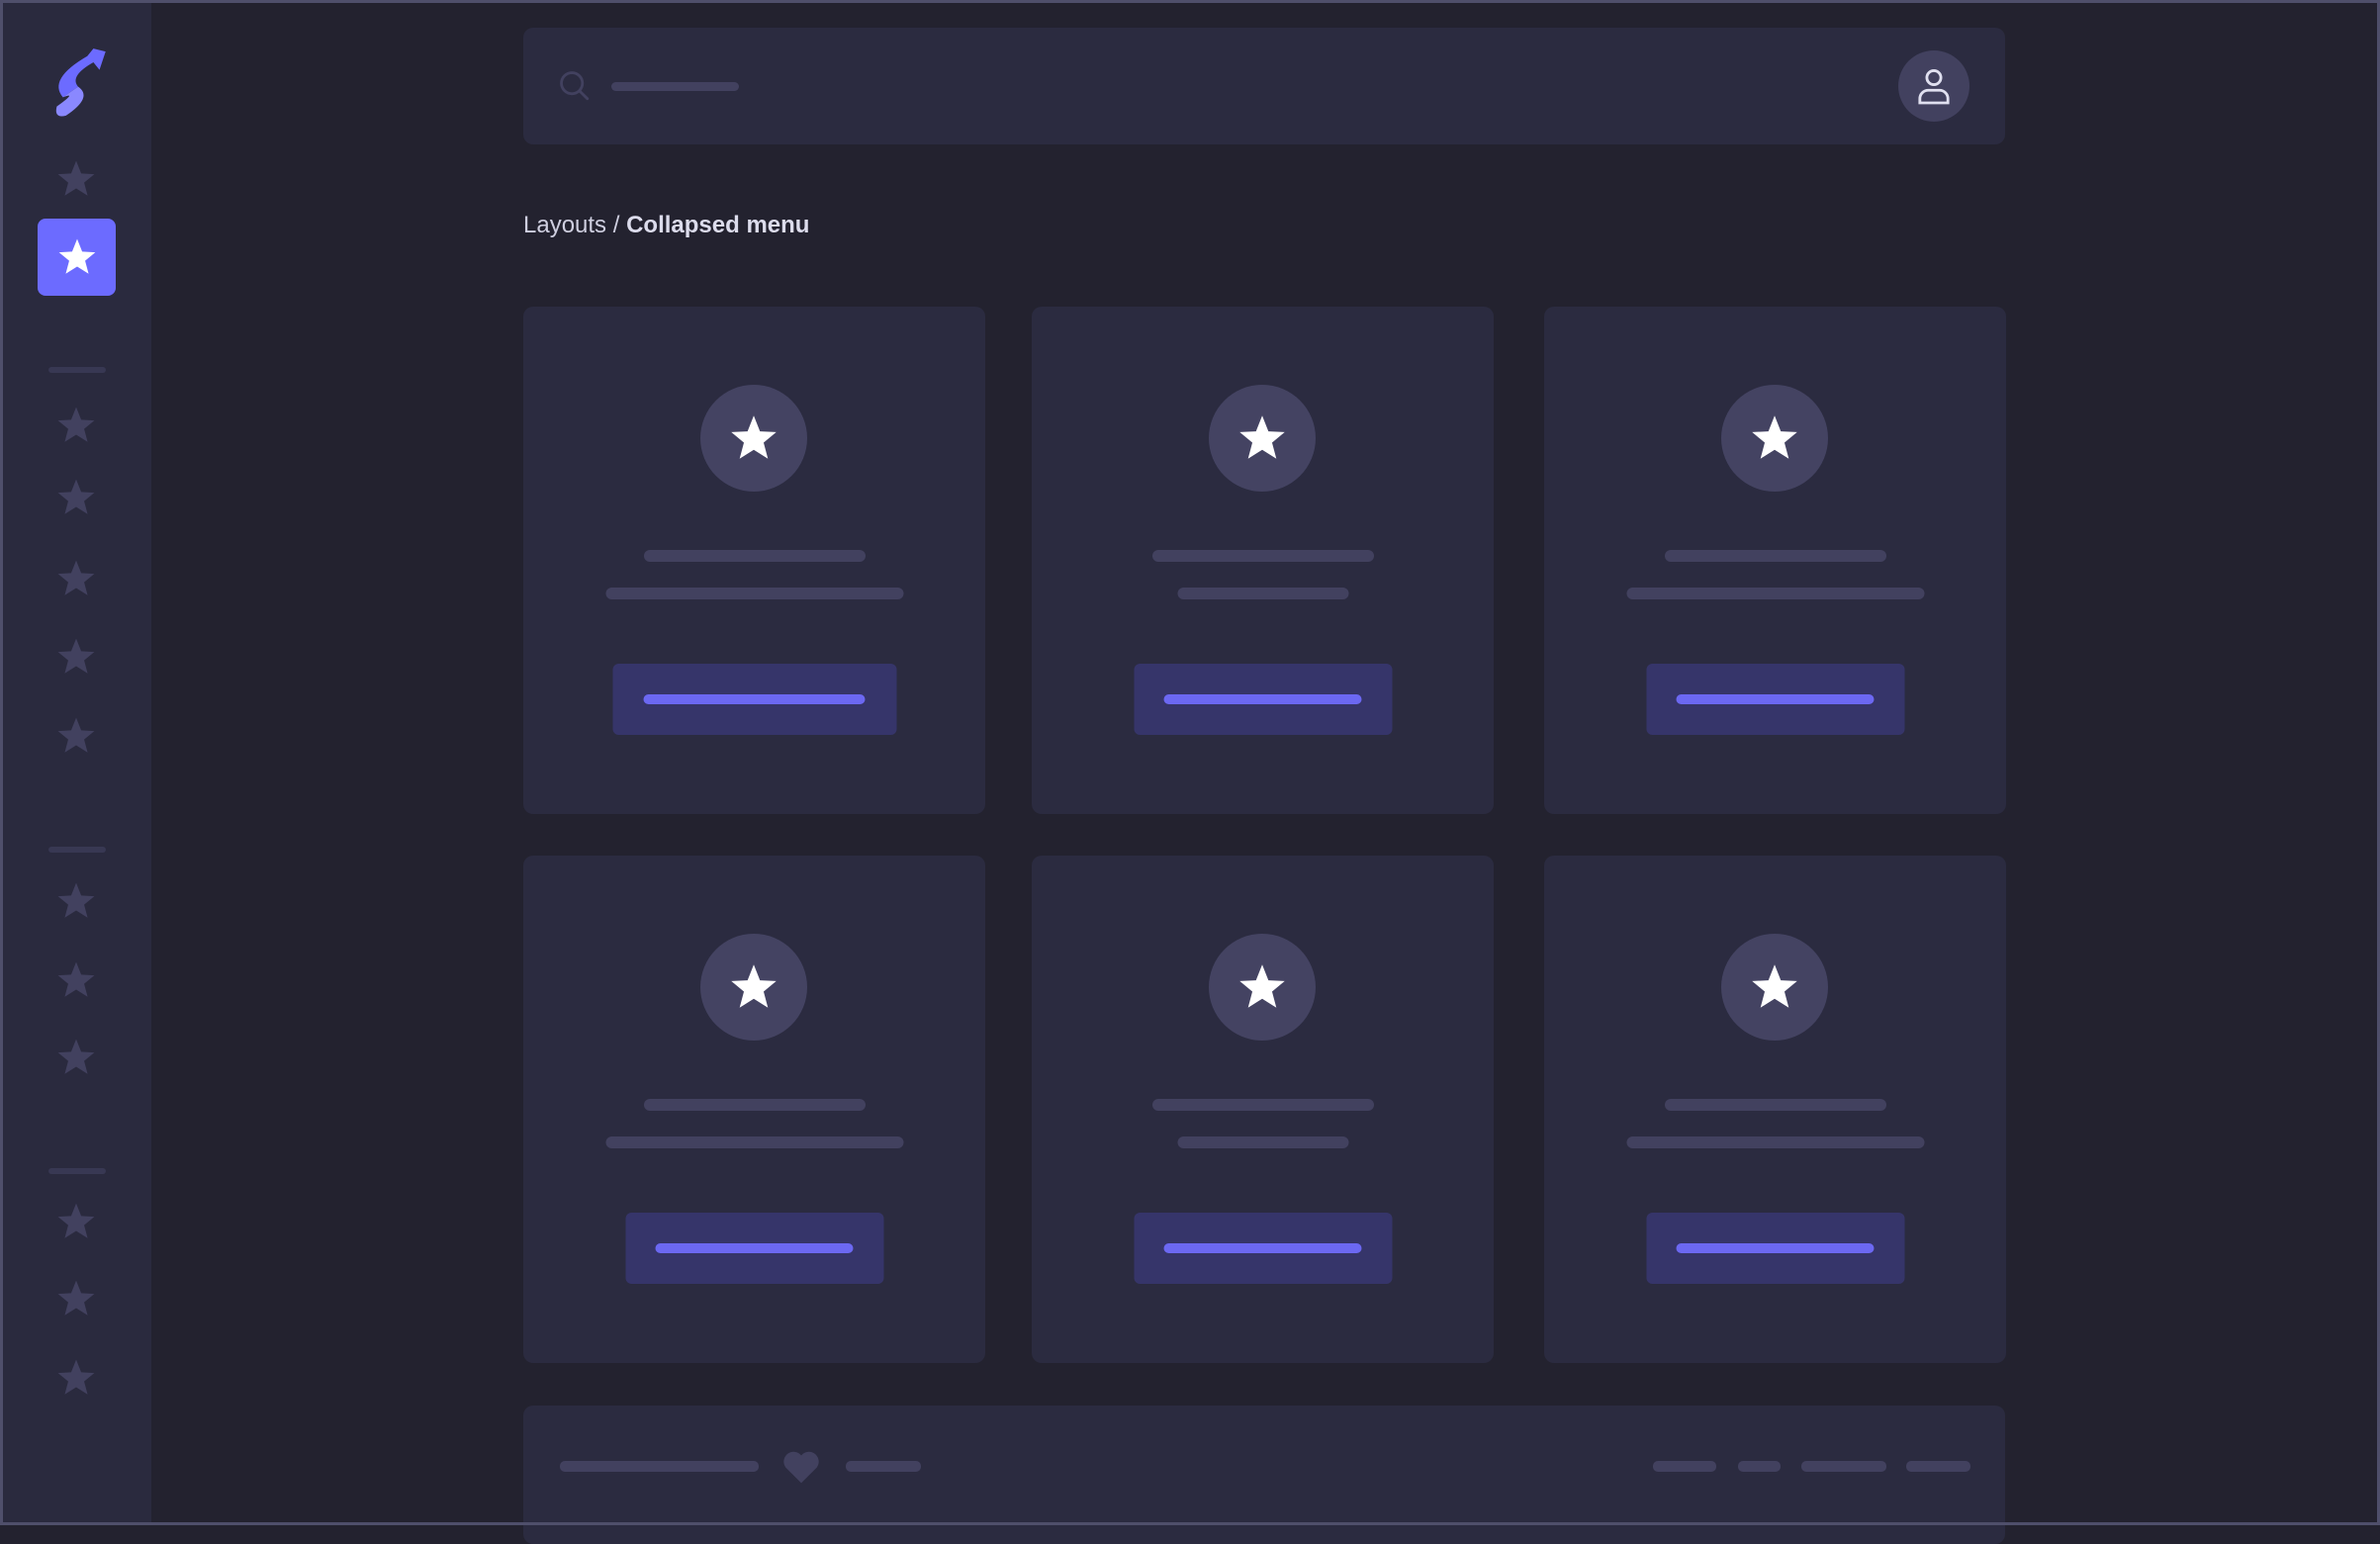 Image resolution: width=2380 pixels, height=1544 pixels. What do you see at coordinates (1264, 86) in the screenshot?
I see `top-bar` at bounding box center [1264, 86].